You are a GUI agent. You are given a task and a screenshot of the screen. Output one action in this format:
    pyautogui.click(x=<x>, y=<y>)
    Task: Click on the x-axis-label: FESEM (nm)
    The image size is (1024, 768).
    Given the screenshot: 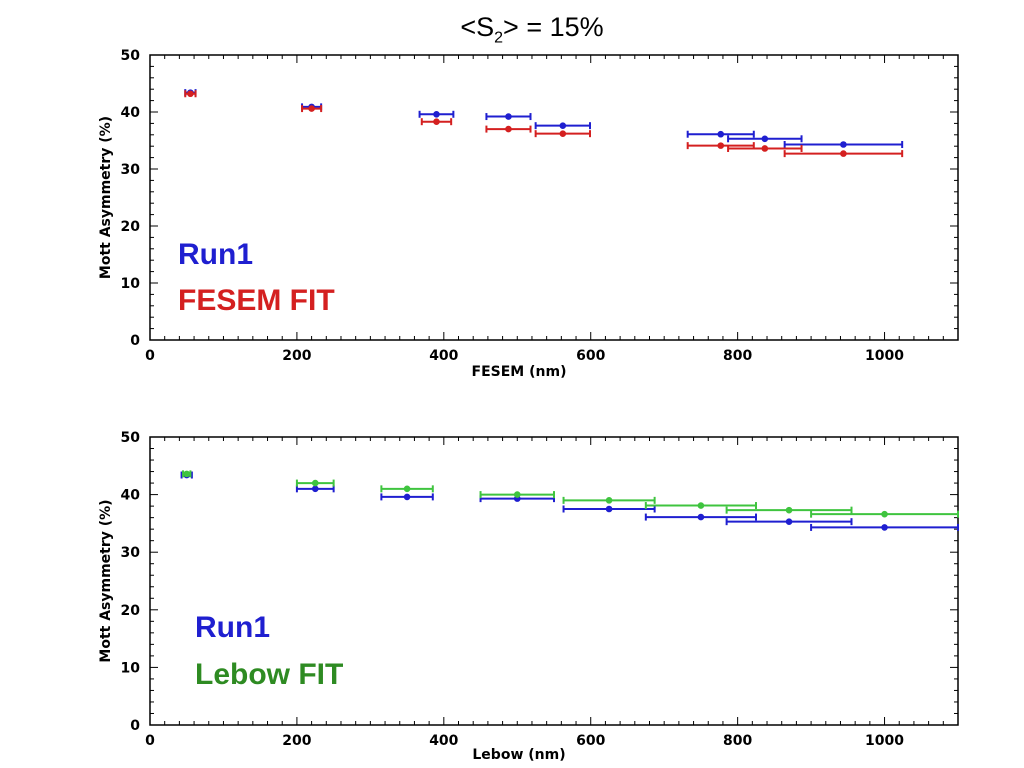 What is the action you would take?
    pyautogui.click(x=519, y=372)
    